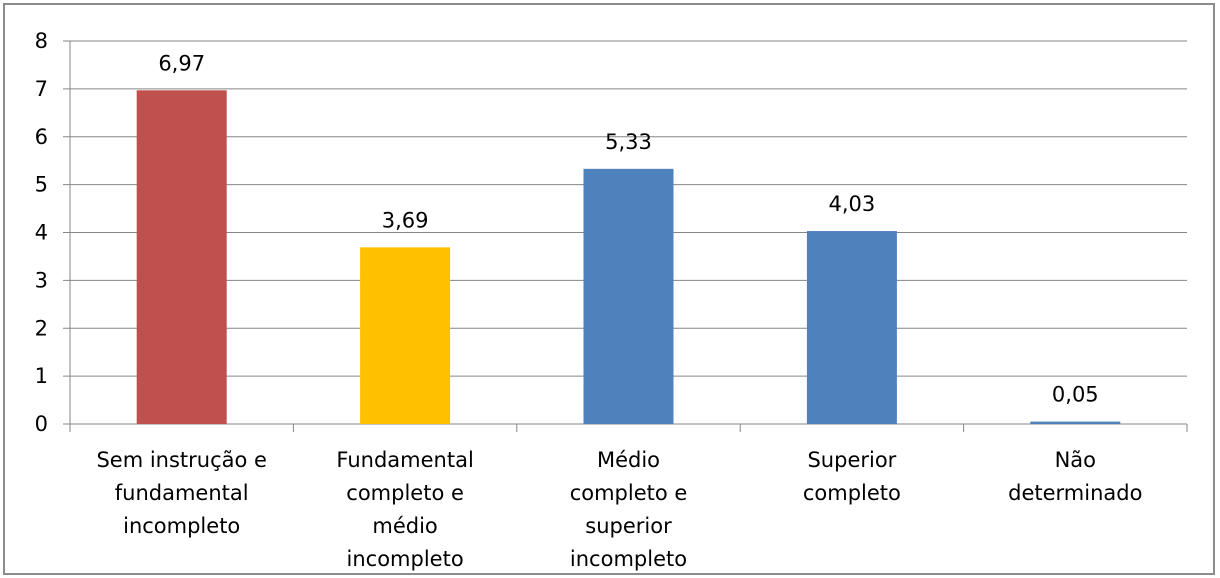 This screenshot has width=1220, height=578. I want to click on y-tick-label: 1, so click(41, 376).